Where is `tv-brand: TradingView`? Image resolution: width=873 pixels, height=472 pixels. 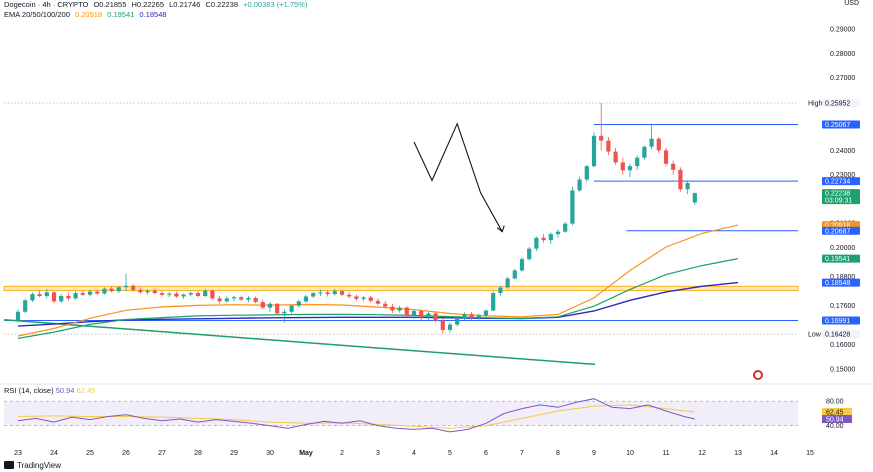
tv-brand: TradingView is located at coordinates (39, 465).